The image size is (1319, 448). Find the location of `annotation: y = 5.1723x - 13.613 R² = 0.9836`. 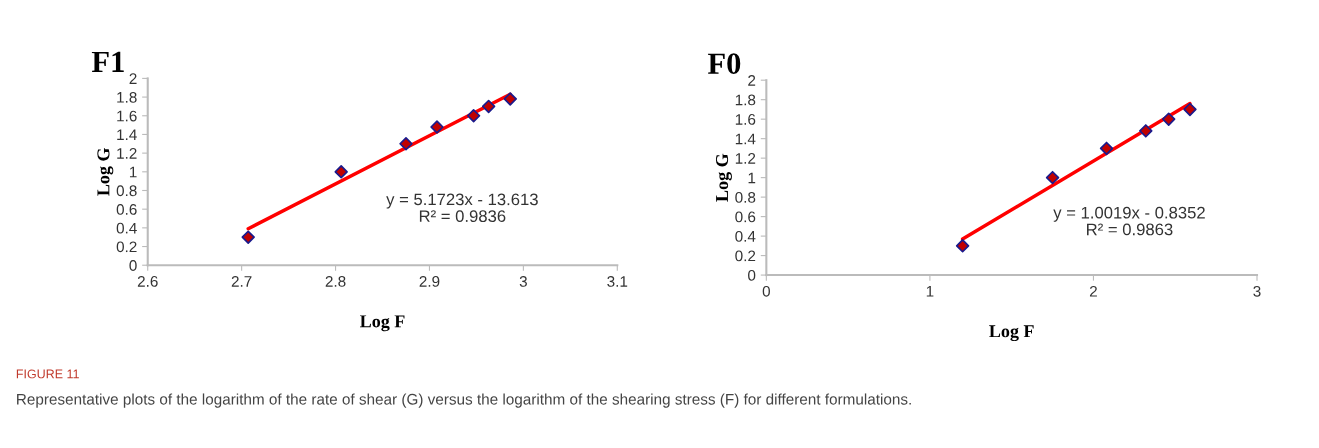

annotation: y = 5.1723x - 13.613 R² = 0.9836 is located at coordinates (462, 208).